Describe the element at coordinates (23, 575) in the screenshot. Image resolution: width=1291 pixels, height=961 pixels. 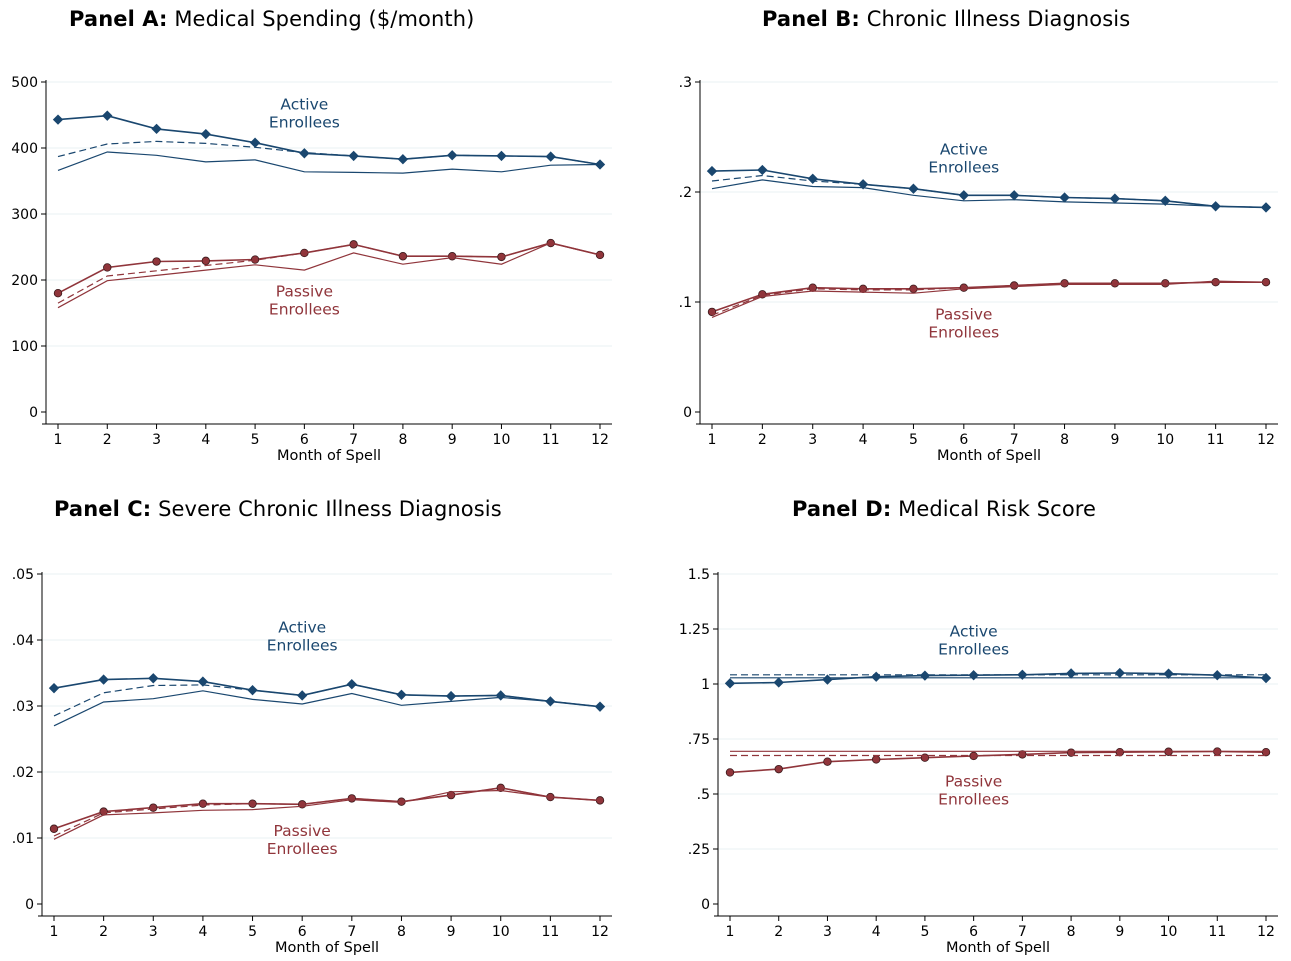
I see `y-tick-label: .05` at that location.